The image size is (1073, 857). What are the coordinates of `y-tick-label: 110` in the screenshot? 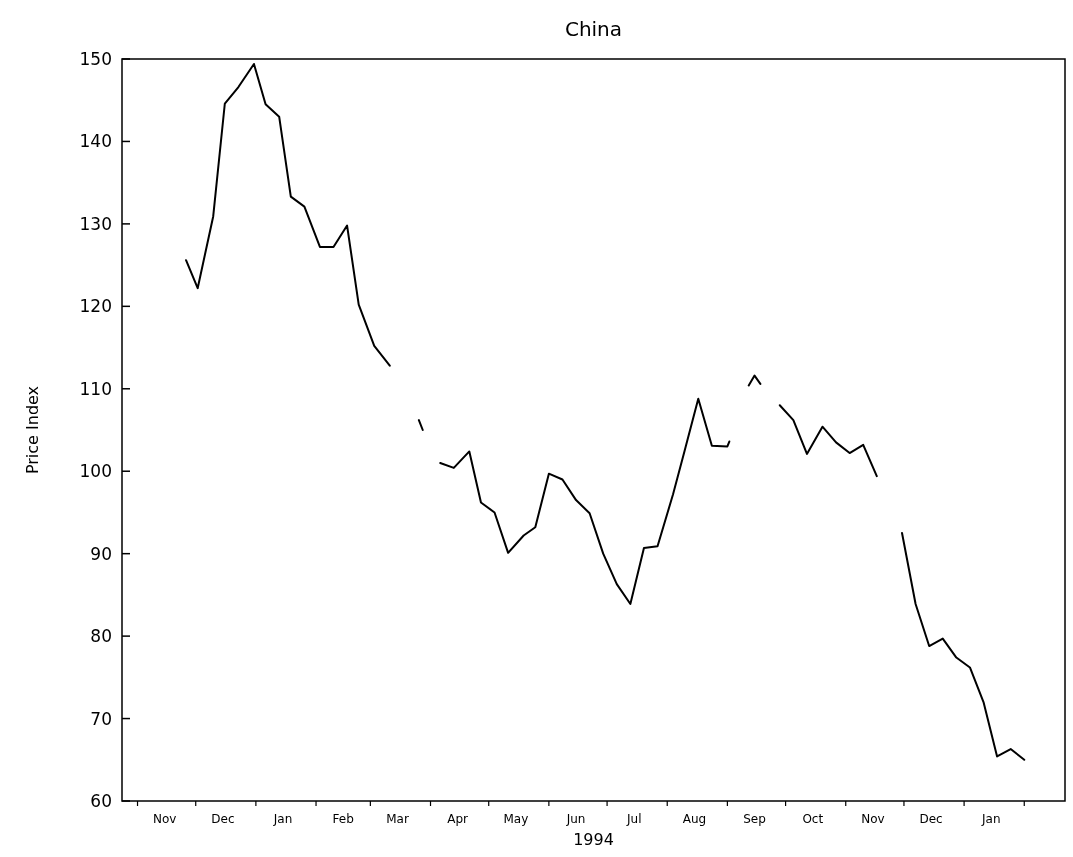 It's located at (95, 388).